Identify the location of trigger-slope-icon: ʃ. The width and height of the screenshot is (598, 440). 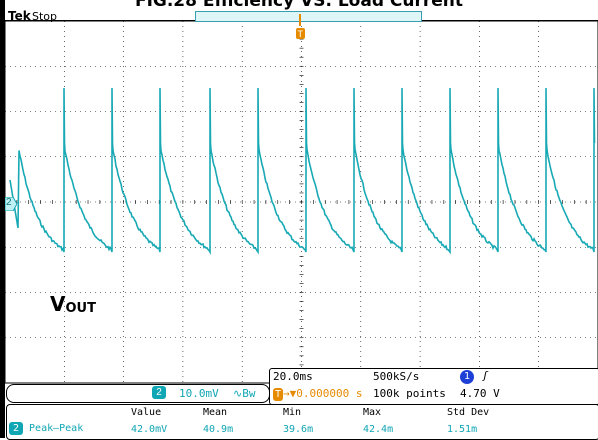
(485, 375).